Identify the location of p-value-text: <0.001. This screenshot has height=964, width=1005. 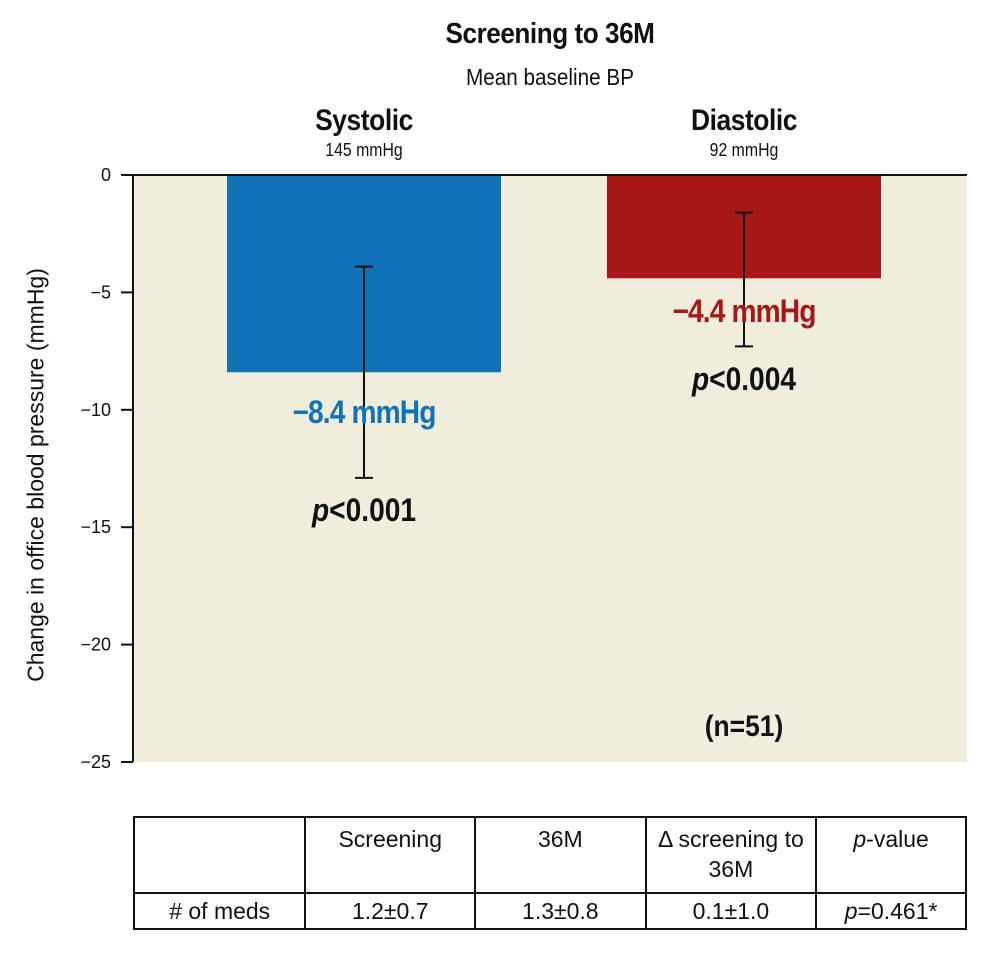
(372, 510).